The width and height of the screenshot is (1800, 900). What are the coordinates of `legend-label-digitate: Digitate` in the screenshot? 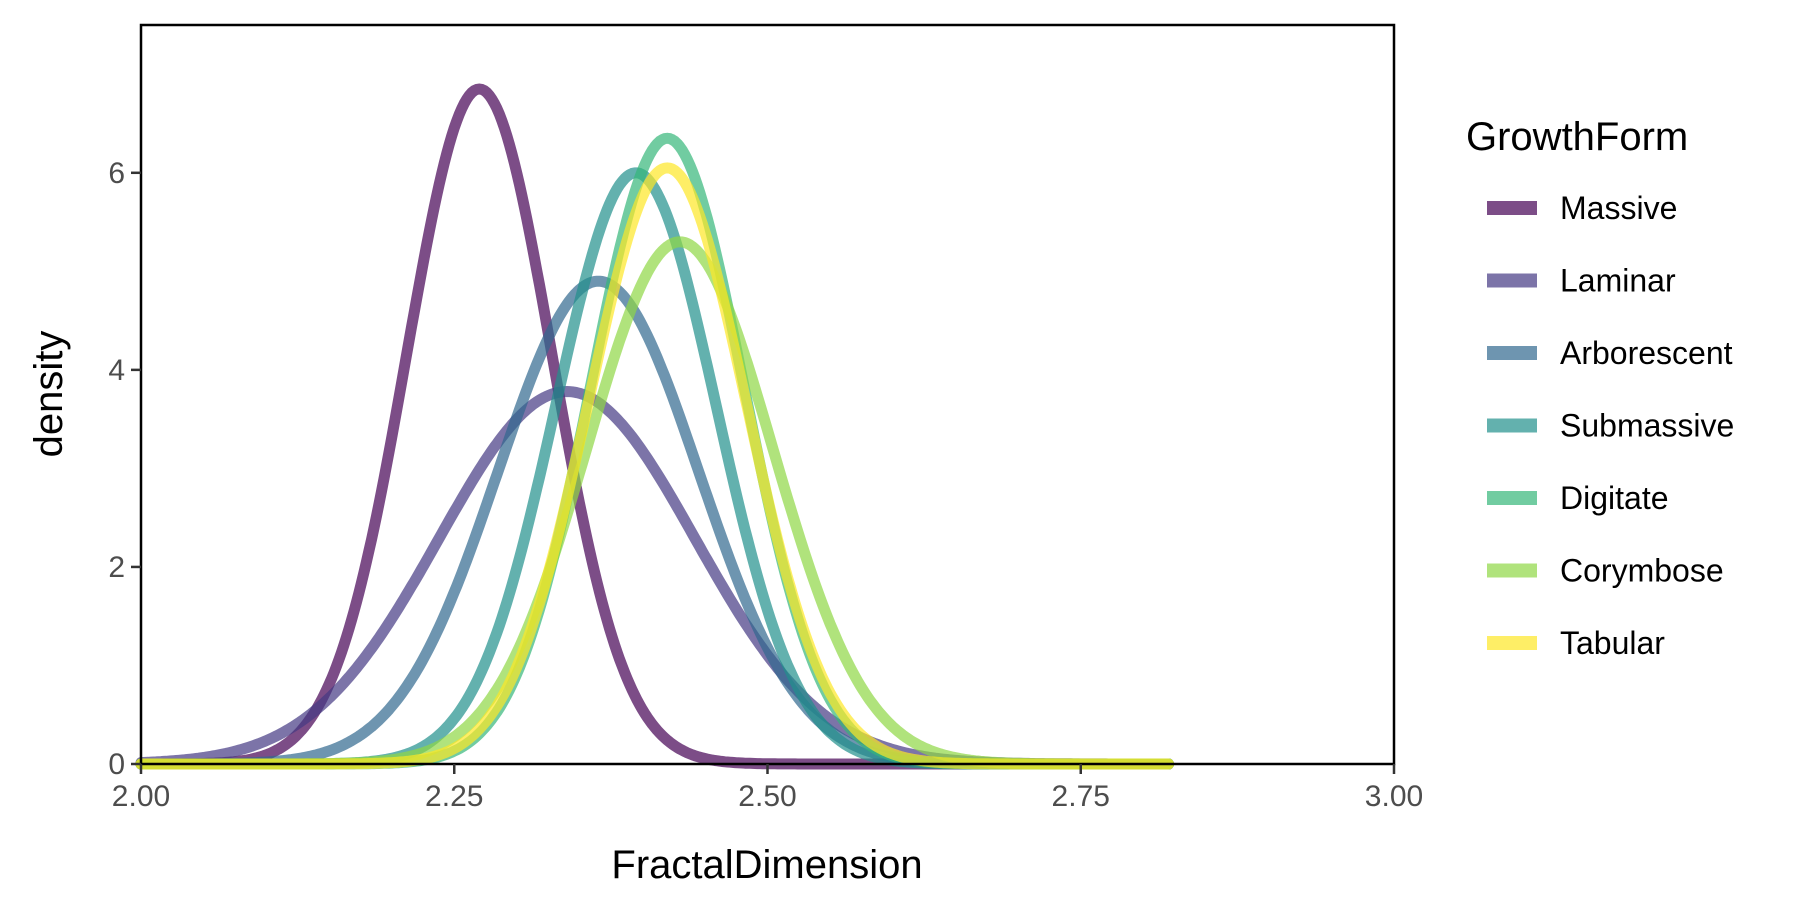 It's located at (1614, 498).